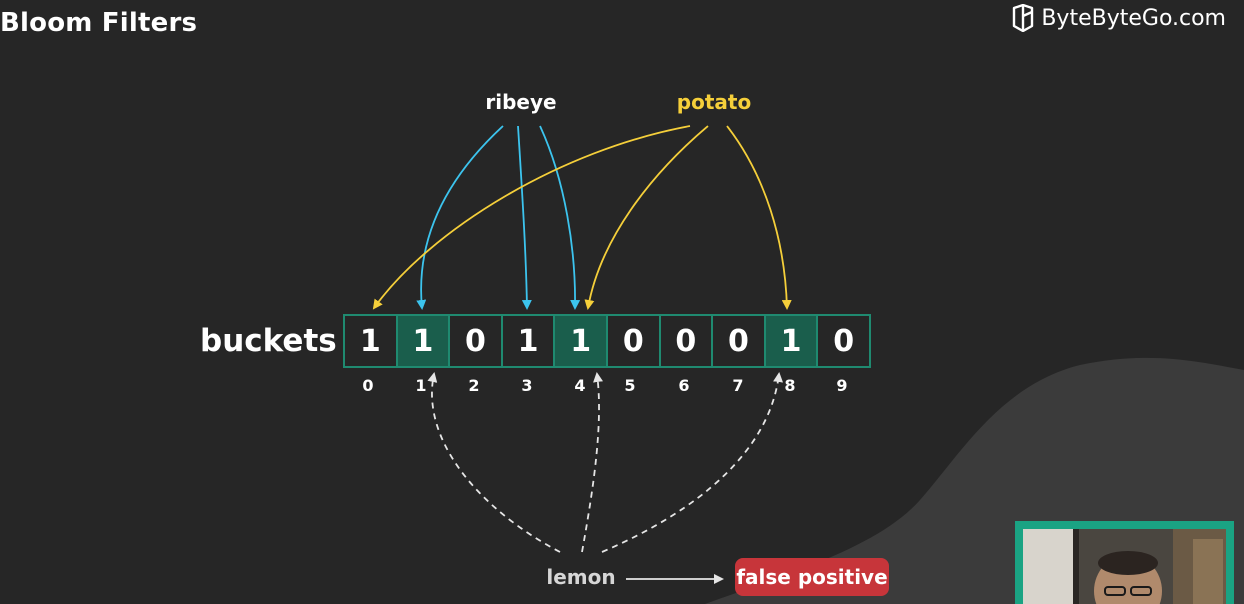 This screenshot has width=1244, height=604. I want to click on lemon-to-bucket-8-arrow, so click(692, 462).